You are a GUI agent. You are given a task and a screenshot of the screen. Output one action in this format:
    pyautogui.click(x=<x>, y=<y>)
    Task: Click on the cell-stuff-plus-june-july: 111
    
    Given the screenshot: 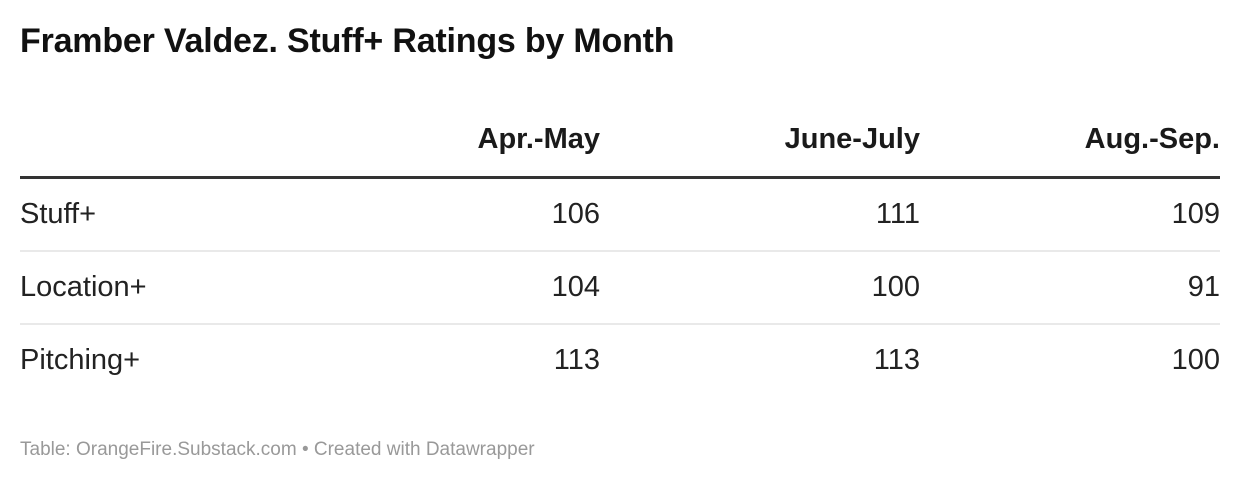 What is the action you would take?
    pyautogui.click(x=760, y=214)
    